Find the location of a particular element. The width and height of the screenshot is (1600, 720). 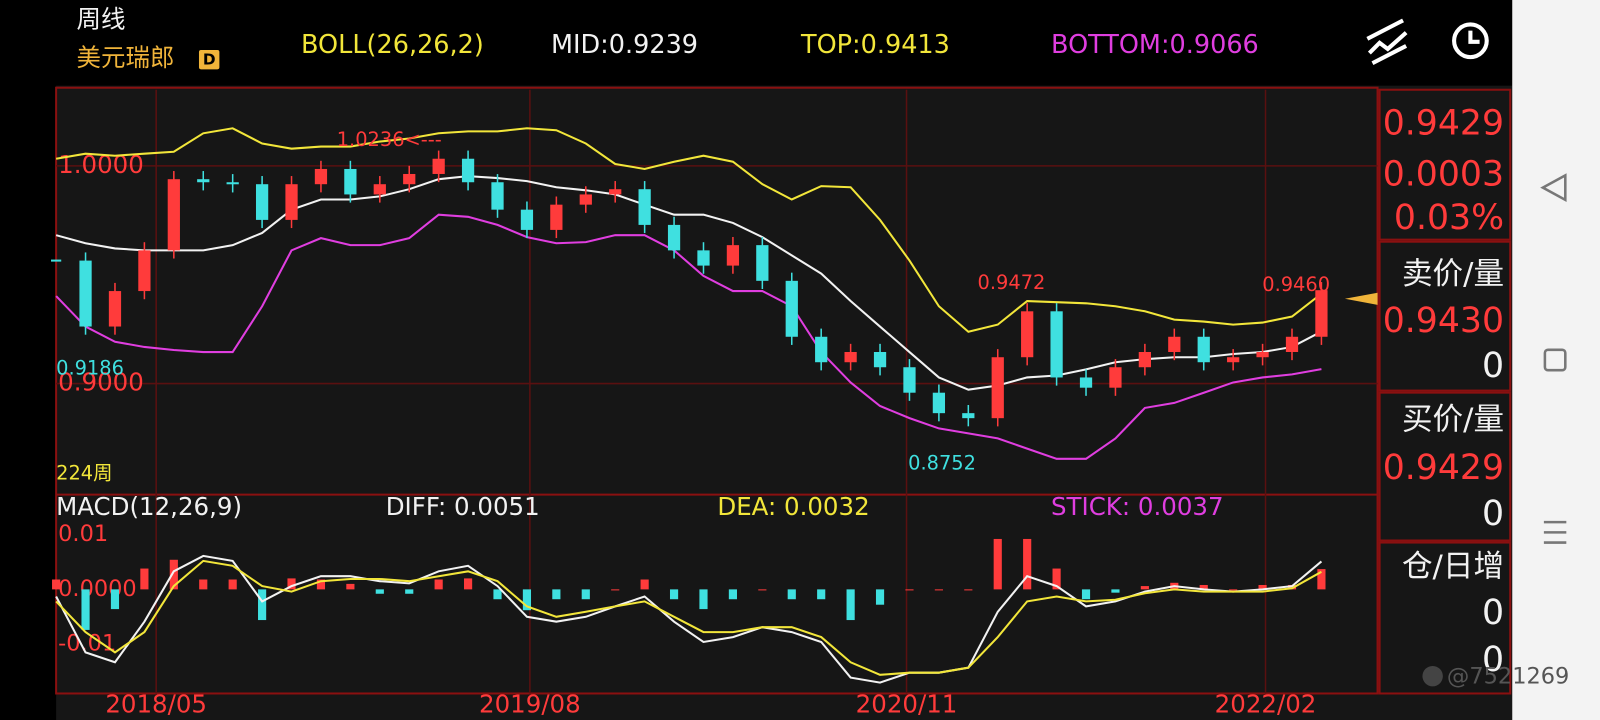

badge-box is located at coordinates (209, 59).